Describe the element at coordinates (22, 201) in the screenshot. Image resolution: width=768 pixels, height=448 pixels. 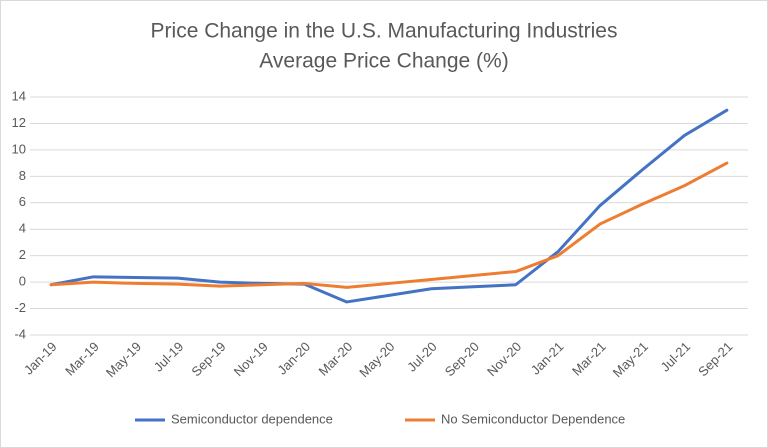
I see `y-tick-label: 6` at that location.